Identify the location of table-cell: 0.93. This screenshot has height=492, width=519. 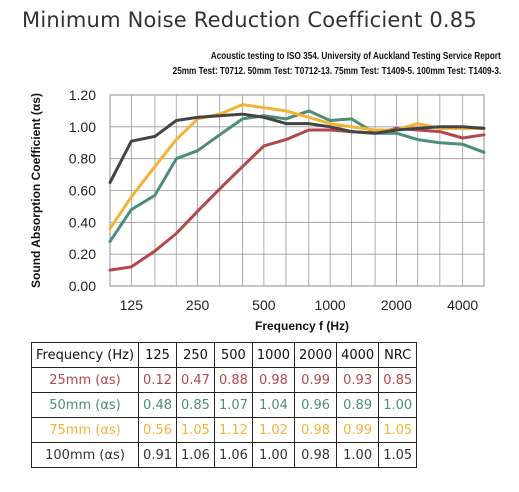
(358, 380).